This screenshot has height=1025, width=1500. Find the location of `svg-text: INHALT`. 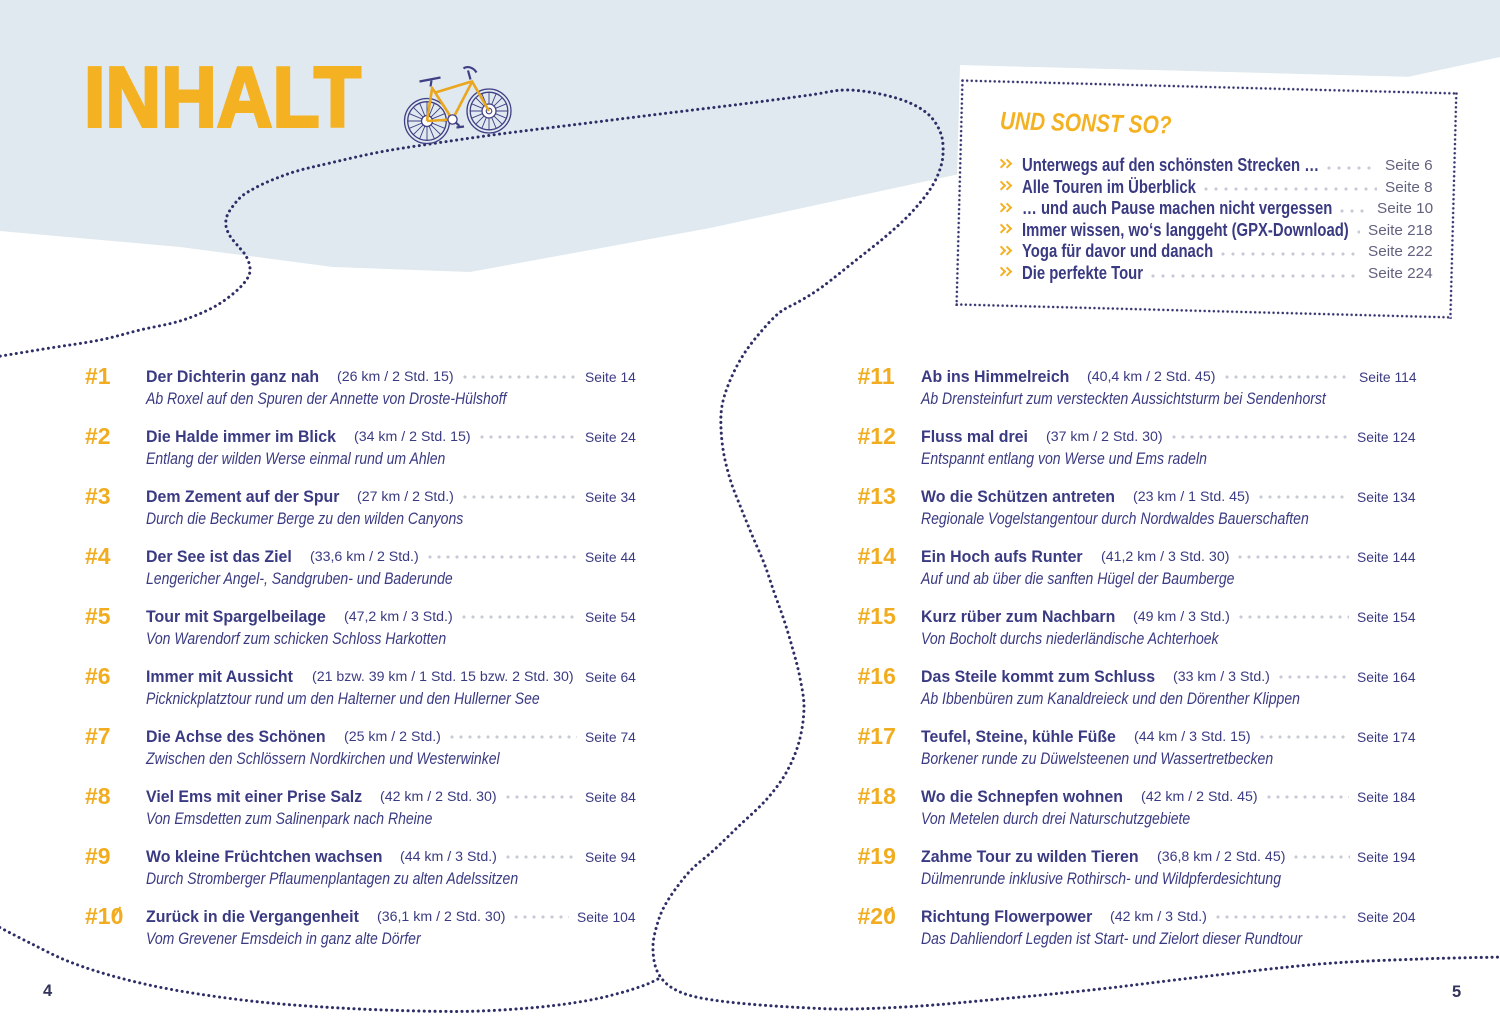

svg-text: INHALT is located at coordinates (222, 98).